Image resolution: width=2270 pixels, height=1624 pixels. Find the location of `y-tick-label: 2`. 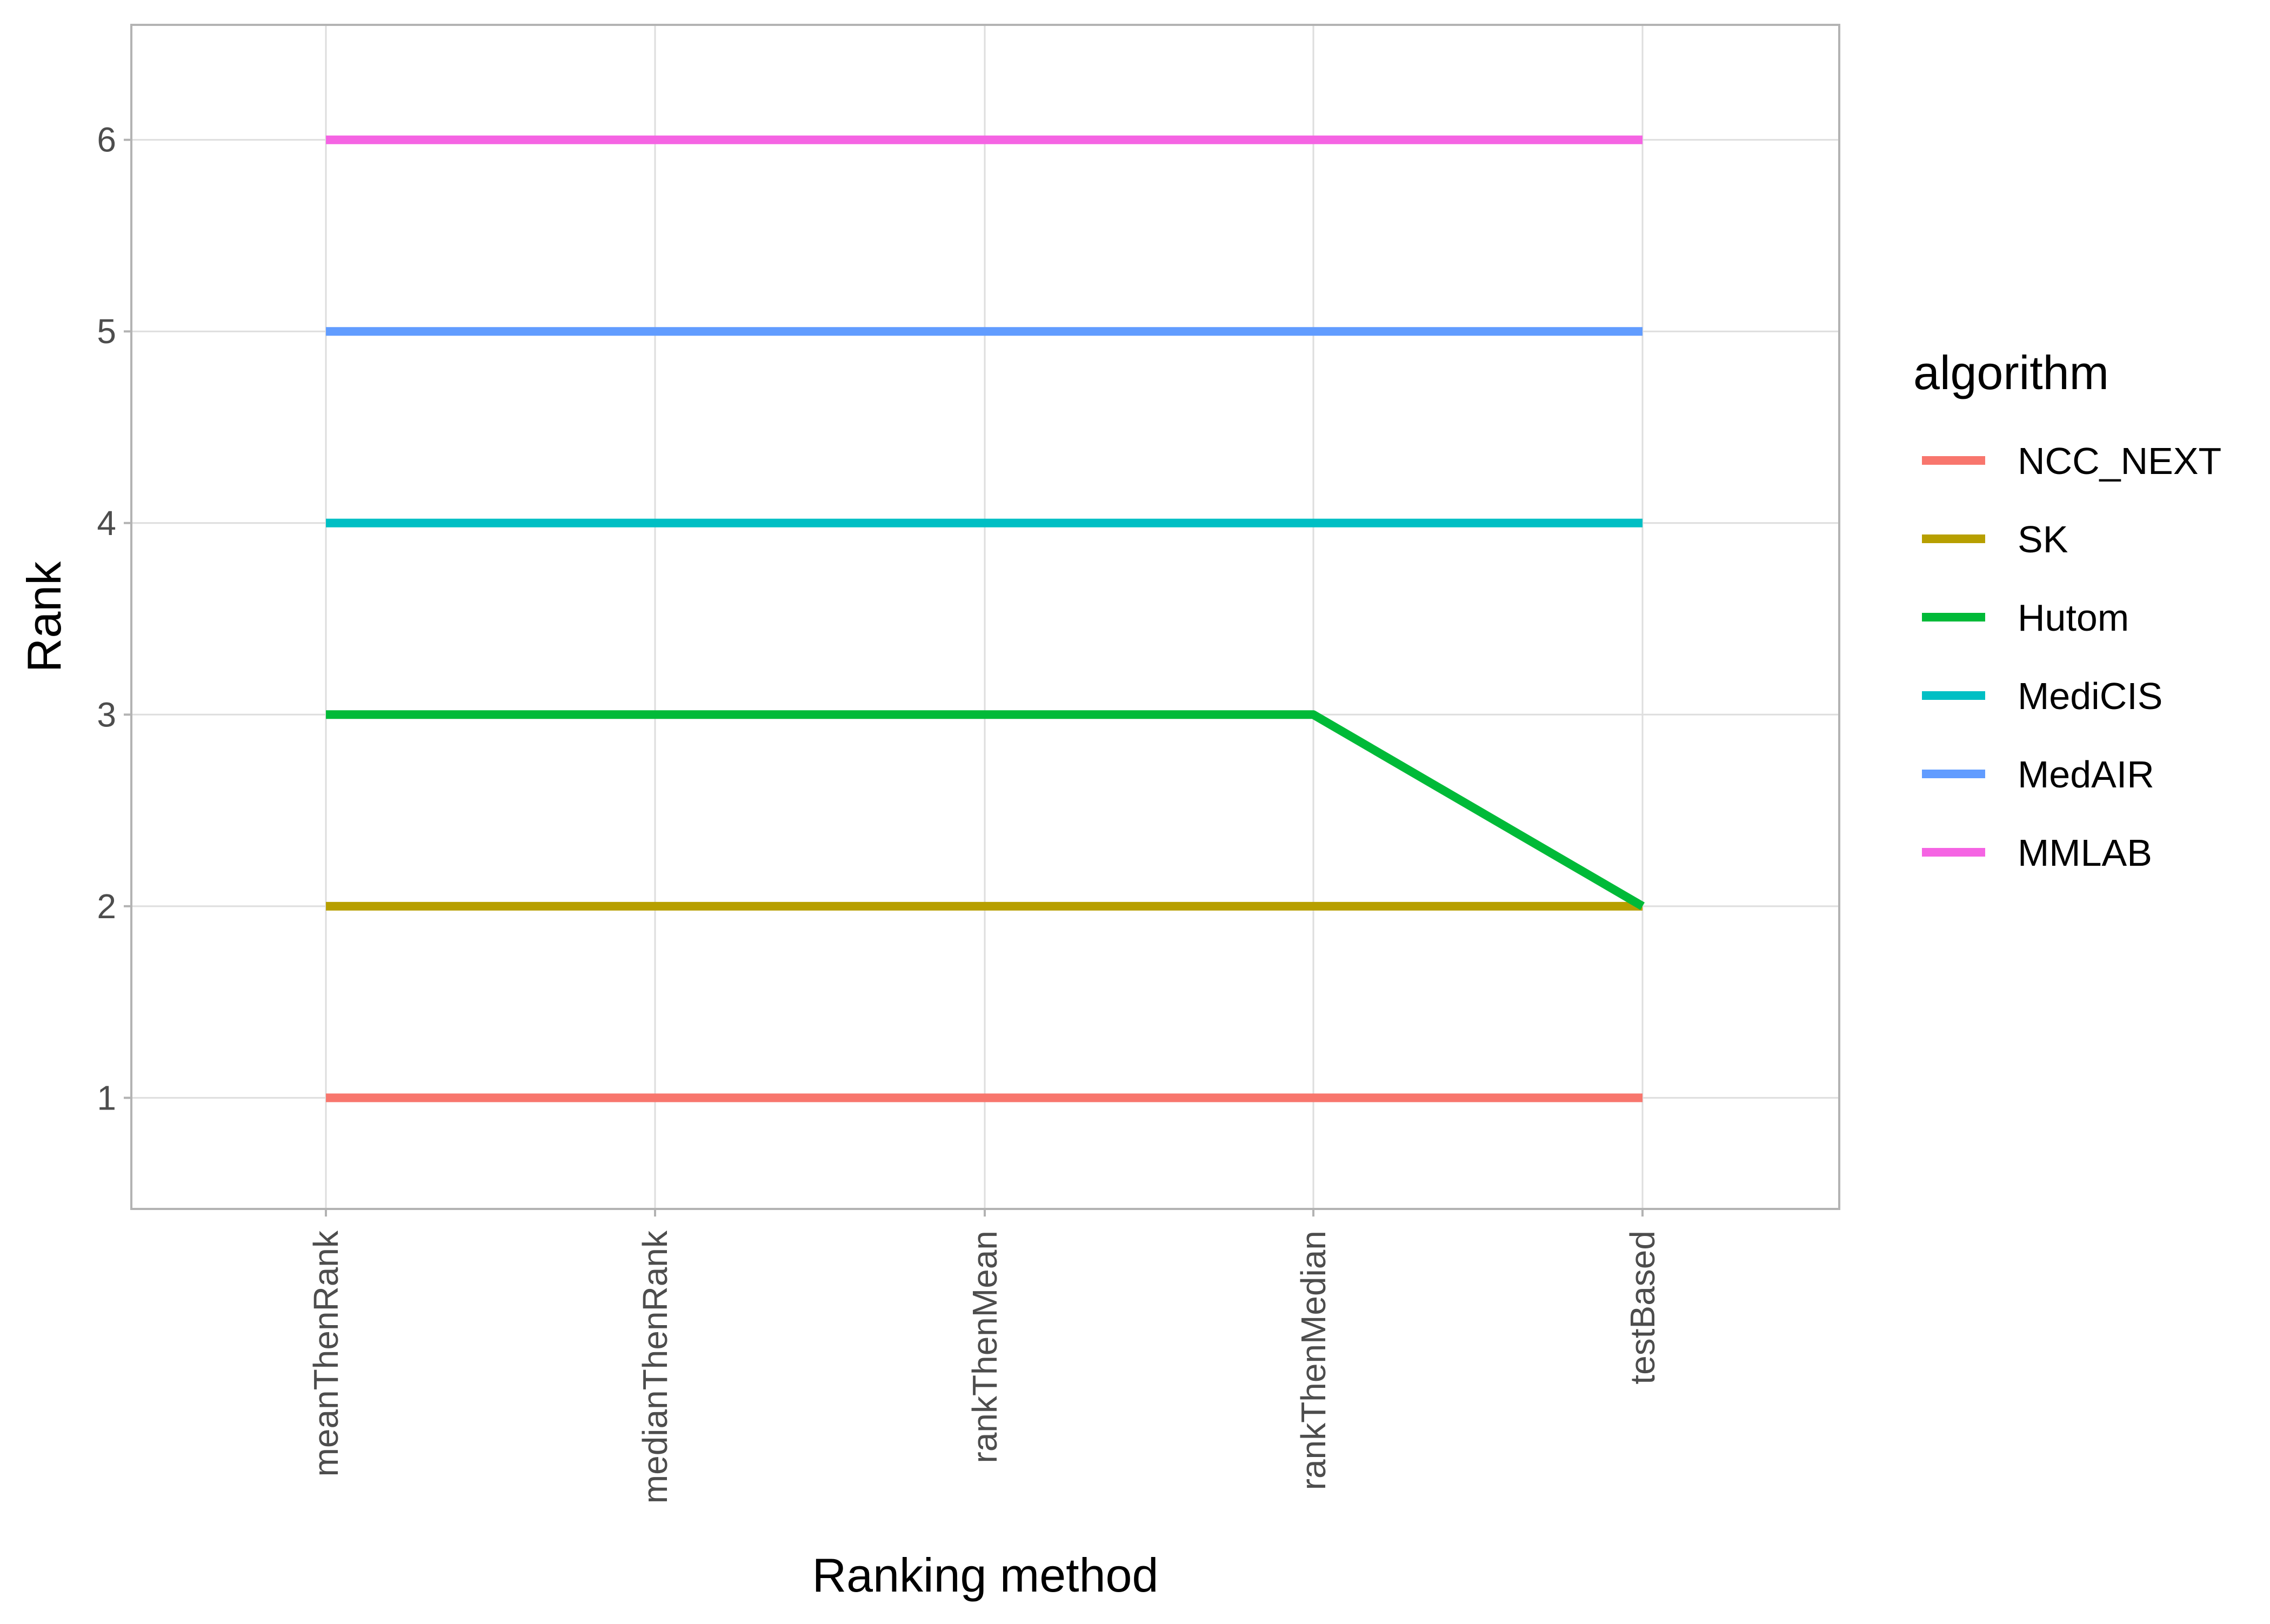

y-tick-label: 2 is located at coordinates (106, 907).